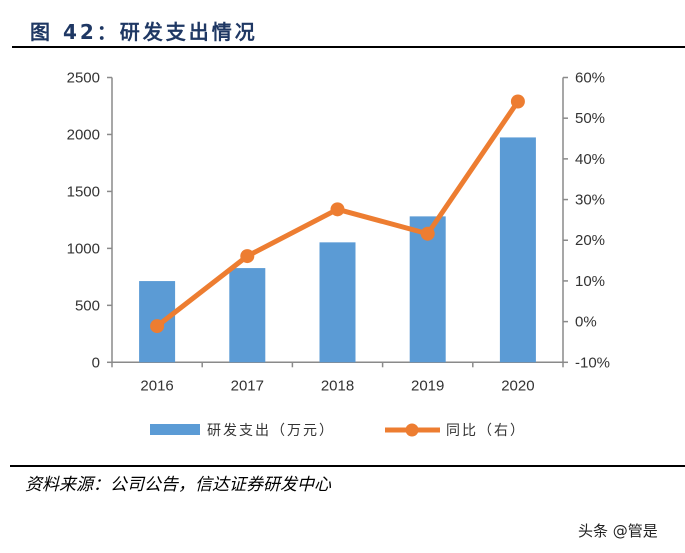 The image size is (685, 553). What do you see at coordinates (427, 233) in the screenshot?
I see `yoy-point-2019` at bounding box center [427, 233].